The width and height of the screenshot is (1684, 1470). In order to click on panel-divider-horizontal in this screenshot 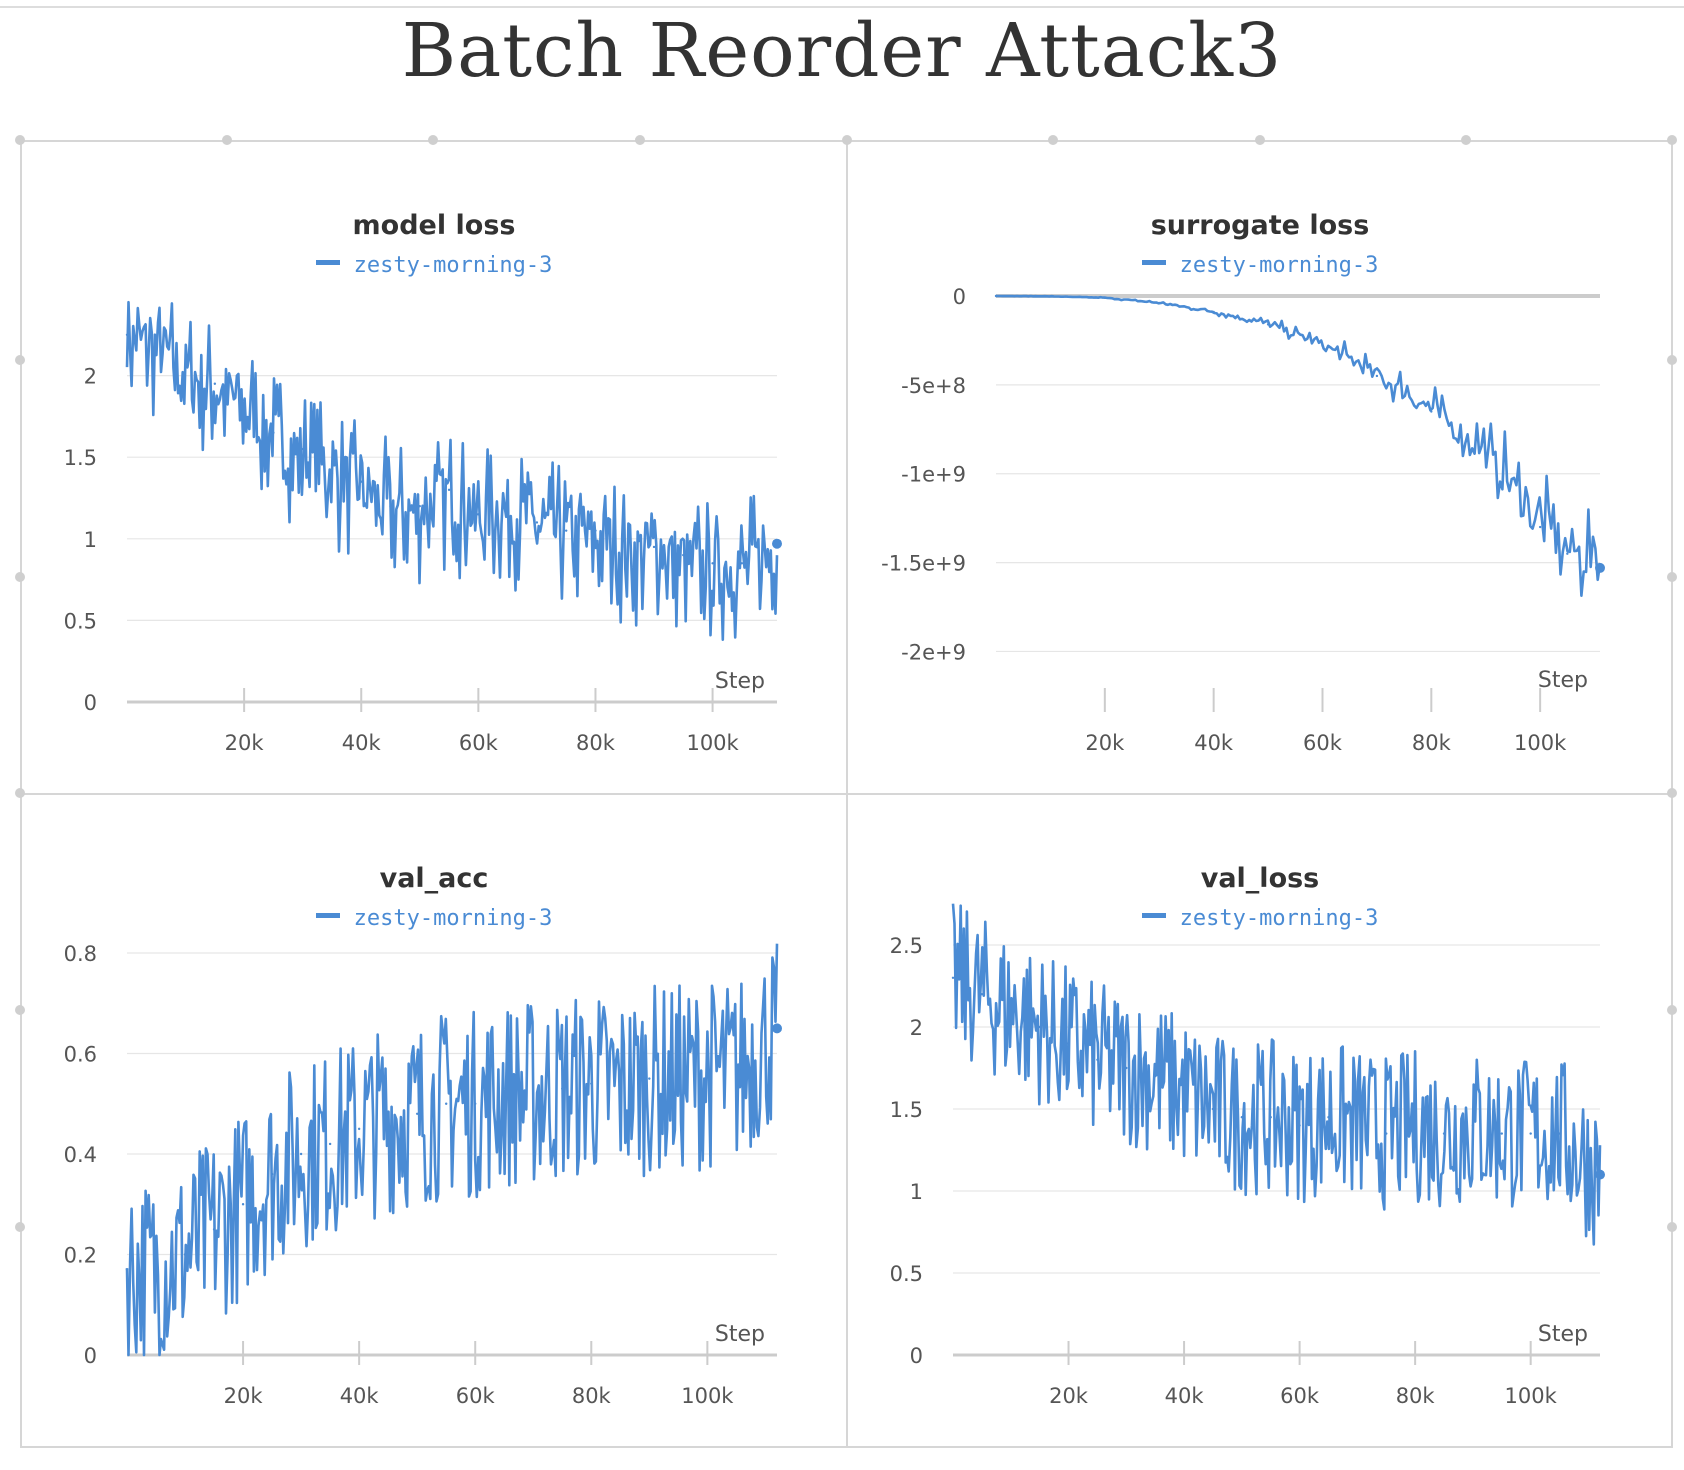, I will do `click(846, 794)`.